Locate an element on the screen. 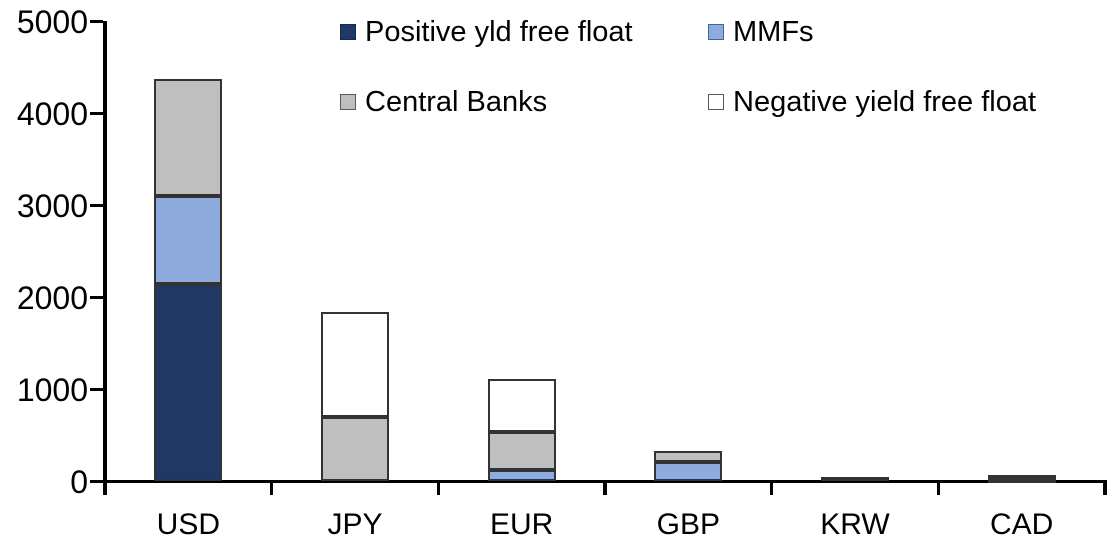 This screenshot has width=1109, height=556. bar-segment-cad-positive-yld-free-float is located at coordinates (1021, 480).